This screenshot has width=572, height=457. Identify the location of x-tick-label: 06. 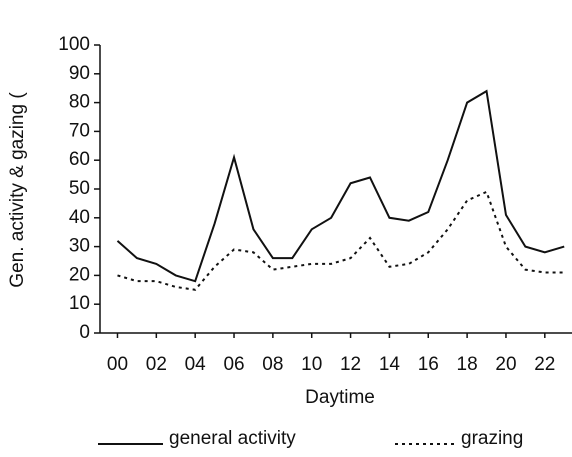
(233, 364).